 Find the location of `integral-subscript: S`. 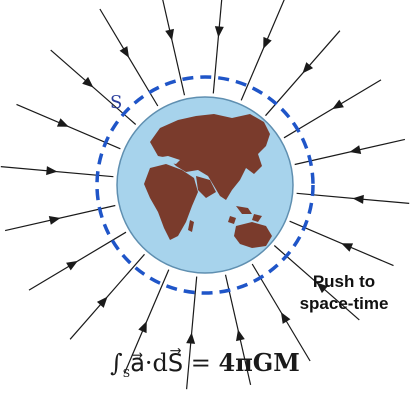

integral-subscript: S is located at coordinates (126, 373).